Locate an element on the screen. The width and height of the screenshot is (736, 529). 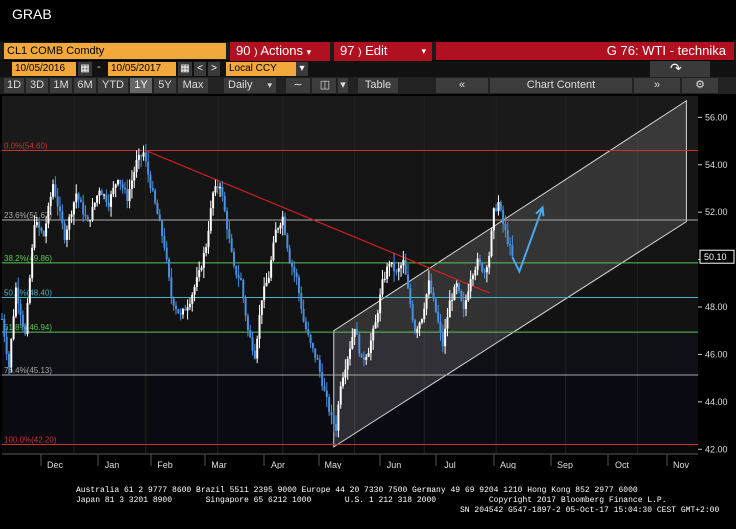
last-price-label: 50.10 is located at coordinates (715, 257).